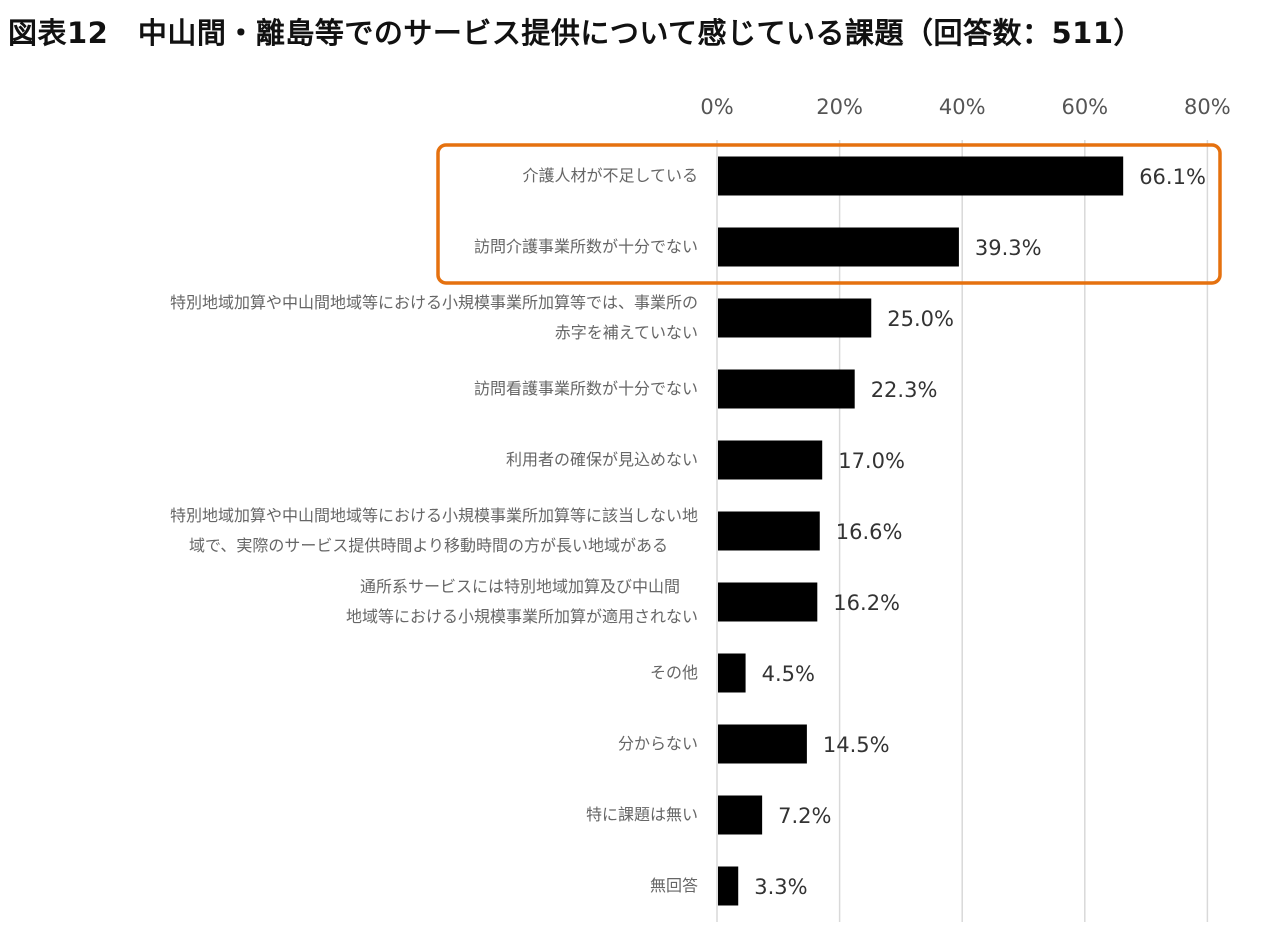 Image resolution: width=1278 pixels, height=934 pixels. What do you see at coordinates (1172, 177) in the screenshot?
I see `data-label: 66.1%` at bounding box center [1172, 177].